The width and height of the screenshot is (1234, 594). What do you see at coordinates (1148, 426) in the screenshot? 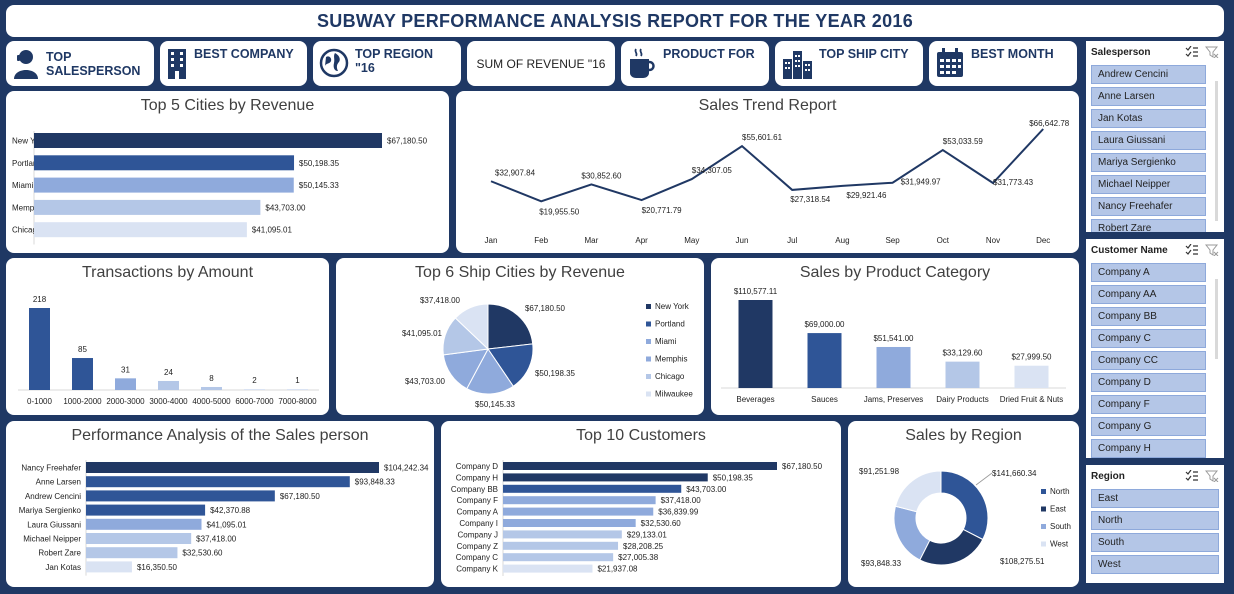
I see `slicer-item: Company G` at bounding box center [1148, 426].